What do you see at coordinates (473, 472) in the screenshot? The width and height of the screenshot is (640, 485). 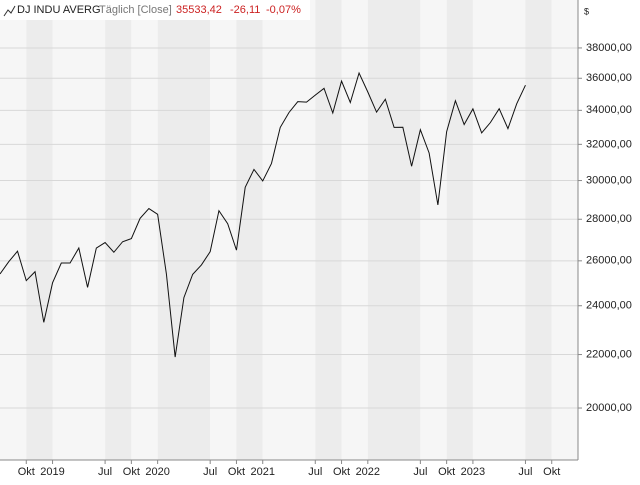 I see `x-tick-label: 2023` at bounding box center [473, 472].